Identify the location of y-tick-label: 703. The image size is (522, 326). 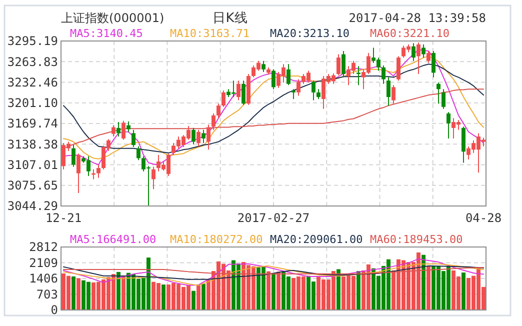
(47, 294).